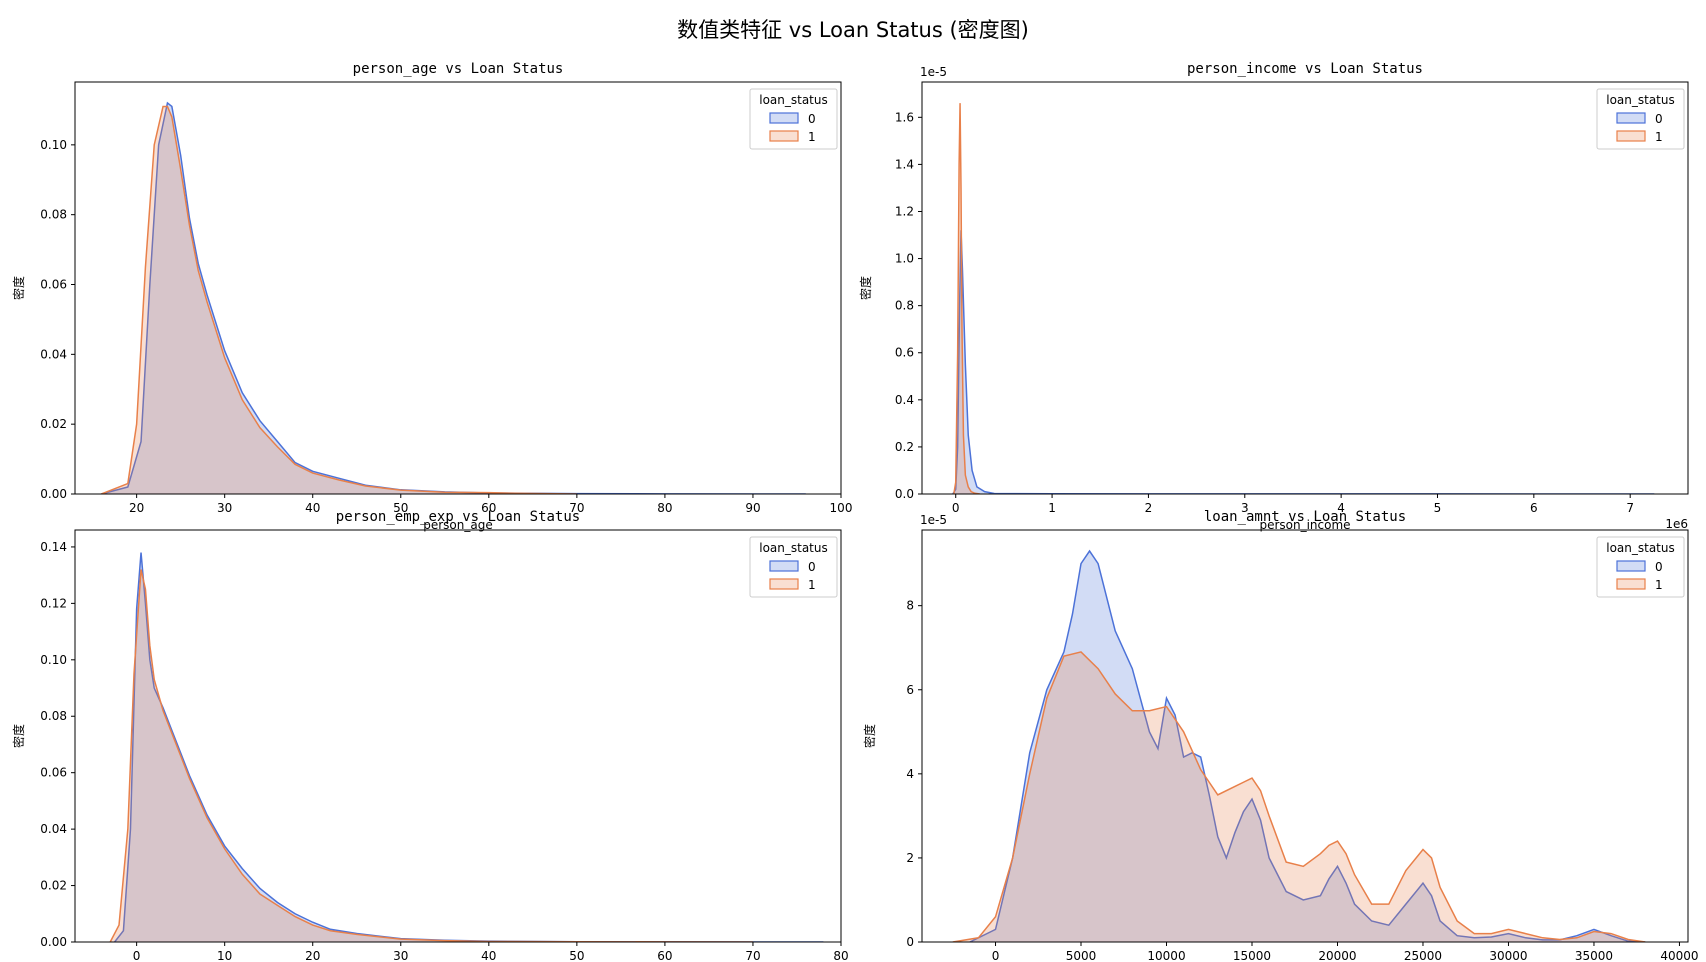 The width and height of the screenshot is (1706, 962). What do you see at coordinates (458, 525) in the screenshot?
I see `x-axis-label: person_age` at bounding box center [458, 525].